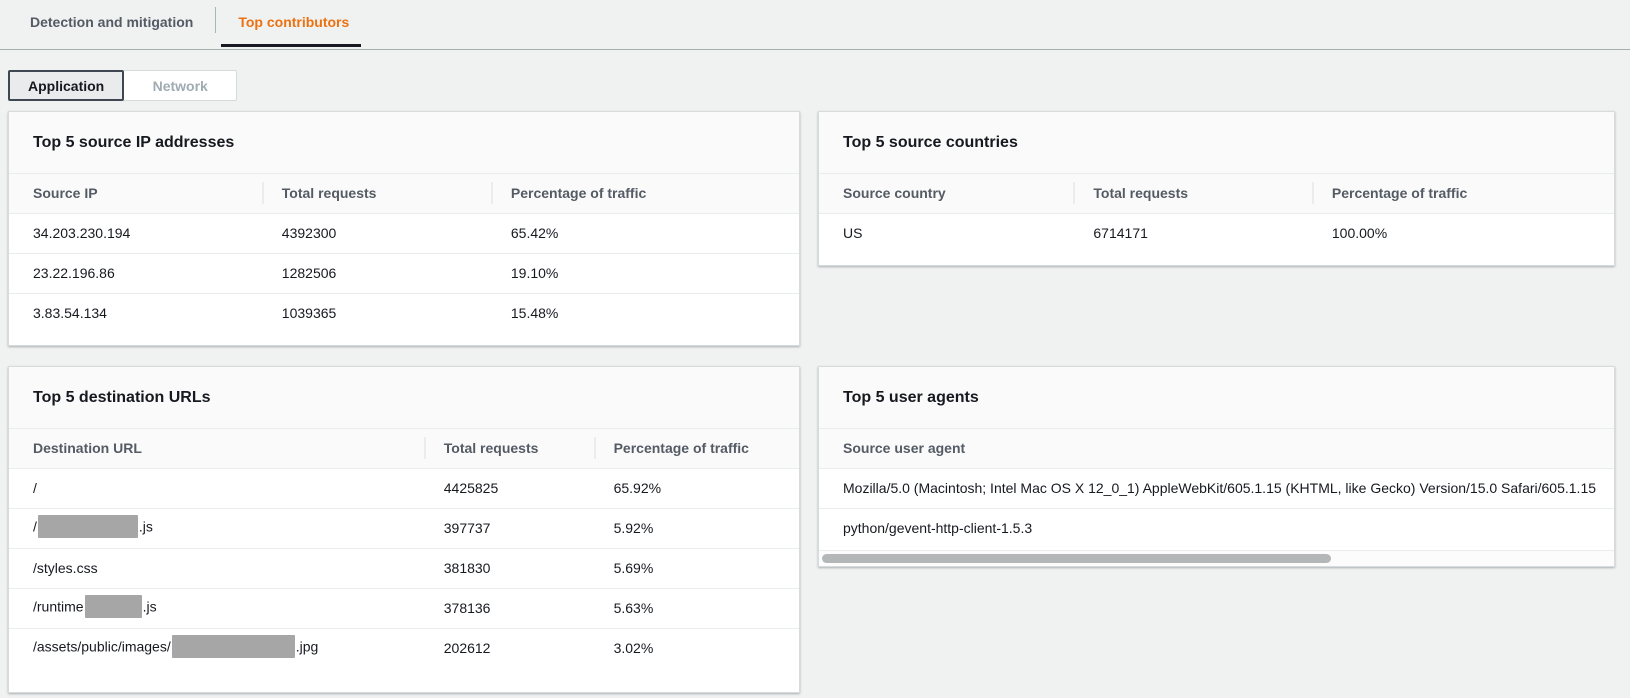 This screenshot has width=1630, height=698. Describe the element at coordinates (696, 647) in the screenshot. I see `table-cell: 3.02%` at that location.